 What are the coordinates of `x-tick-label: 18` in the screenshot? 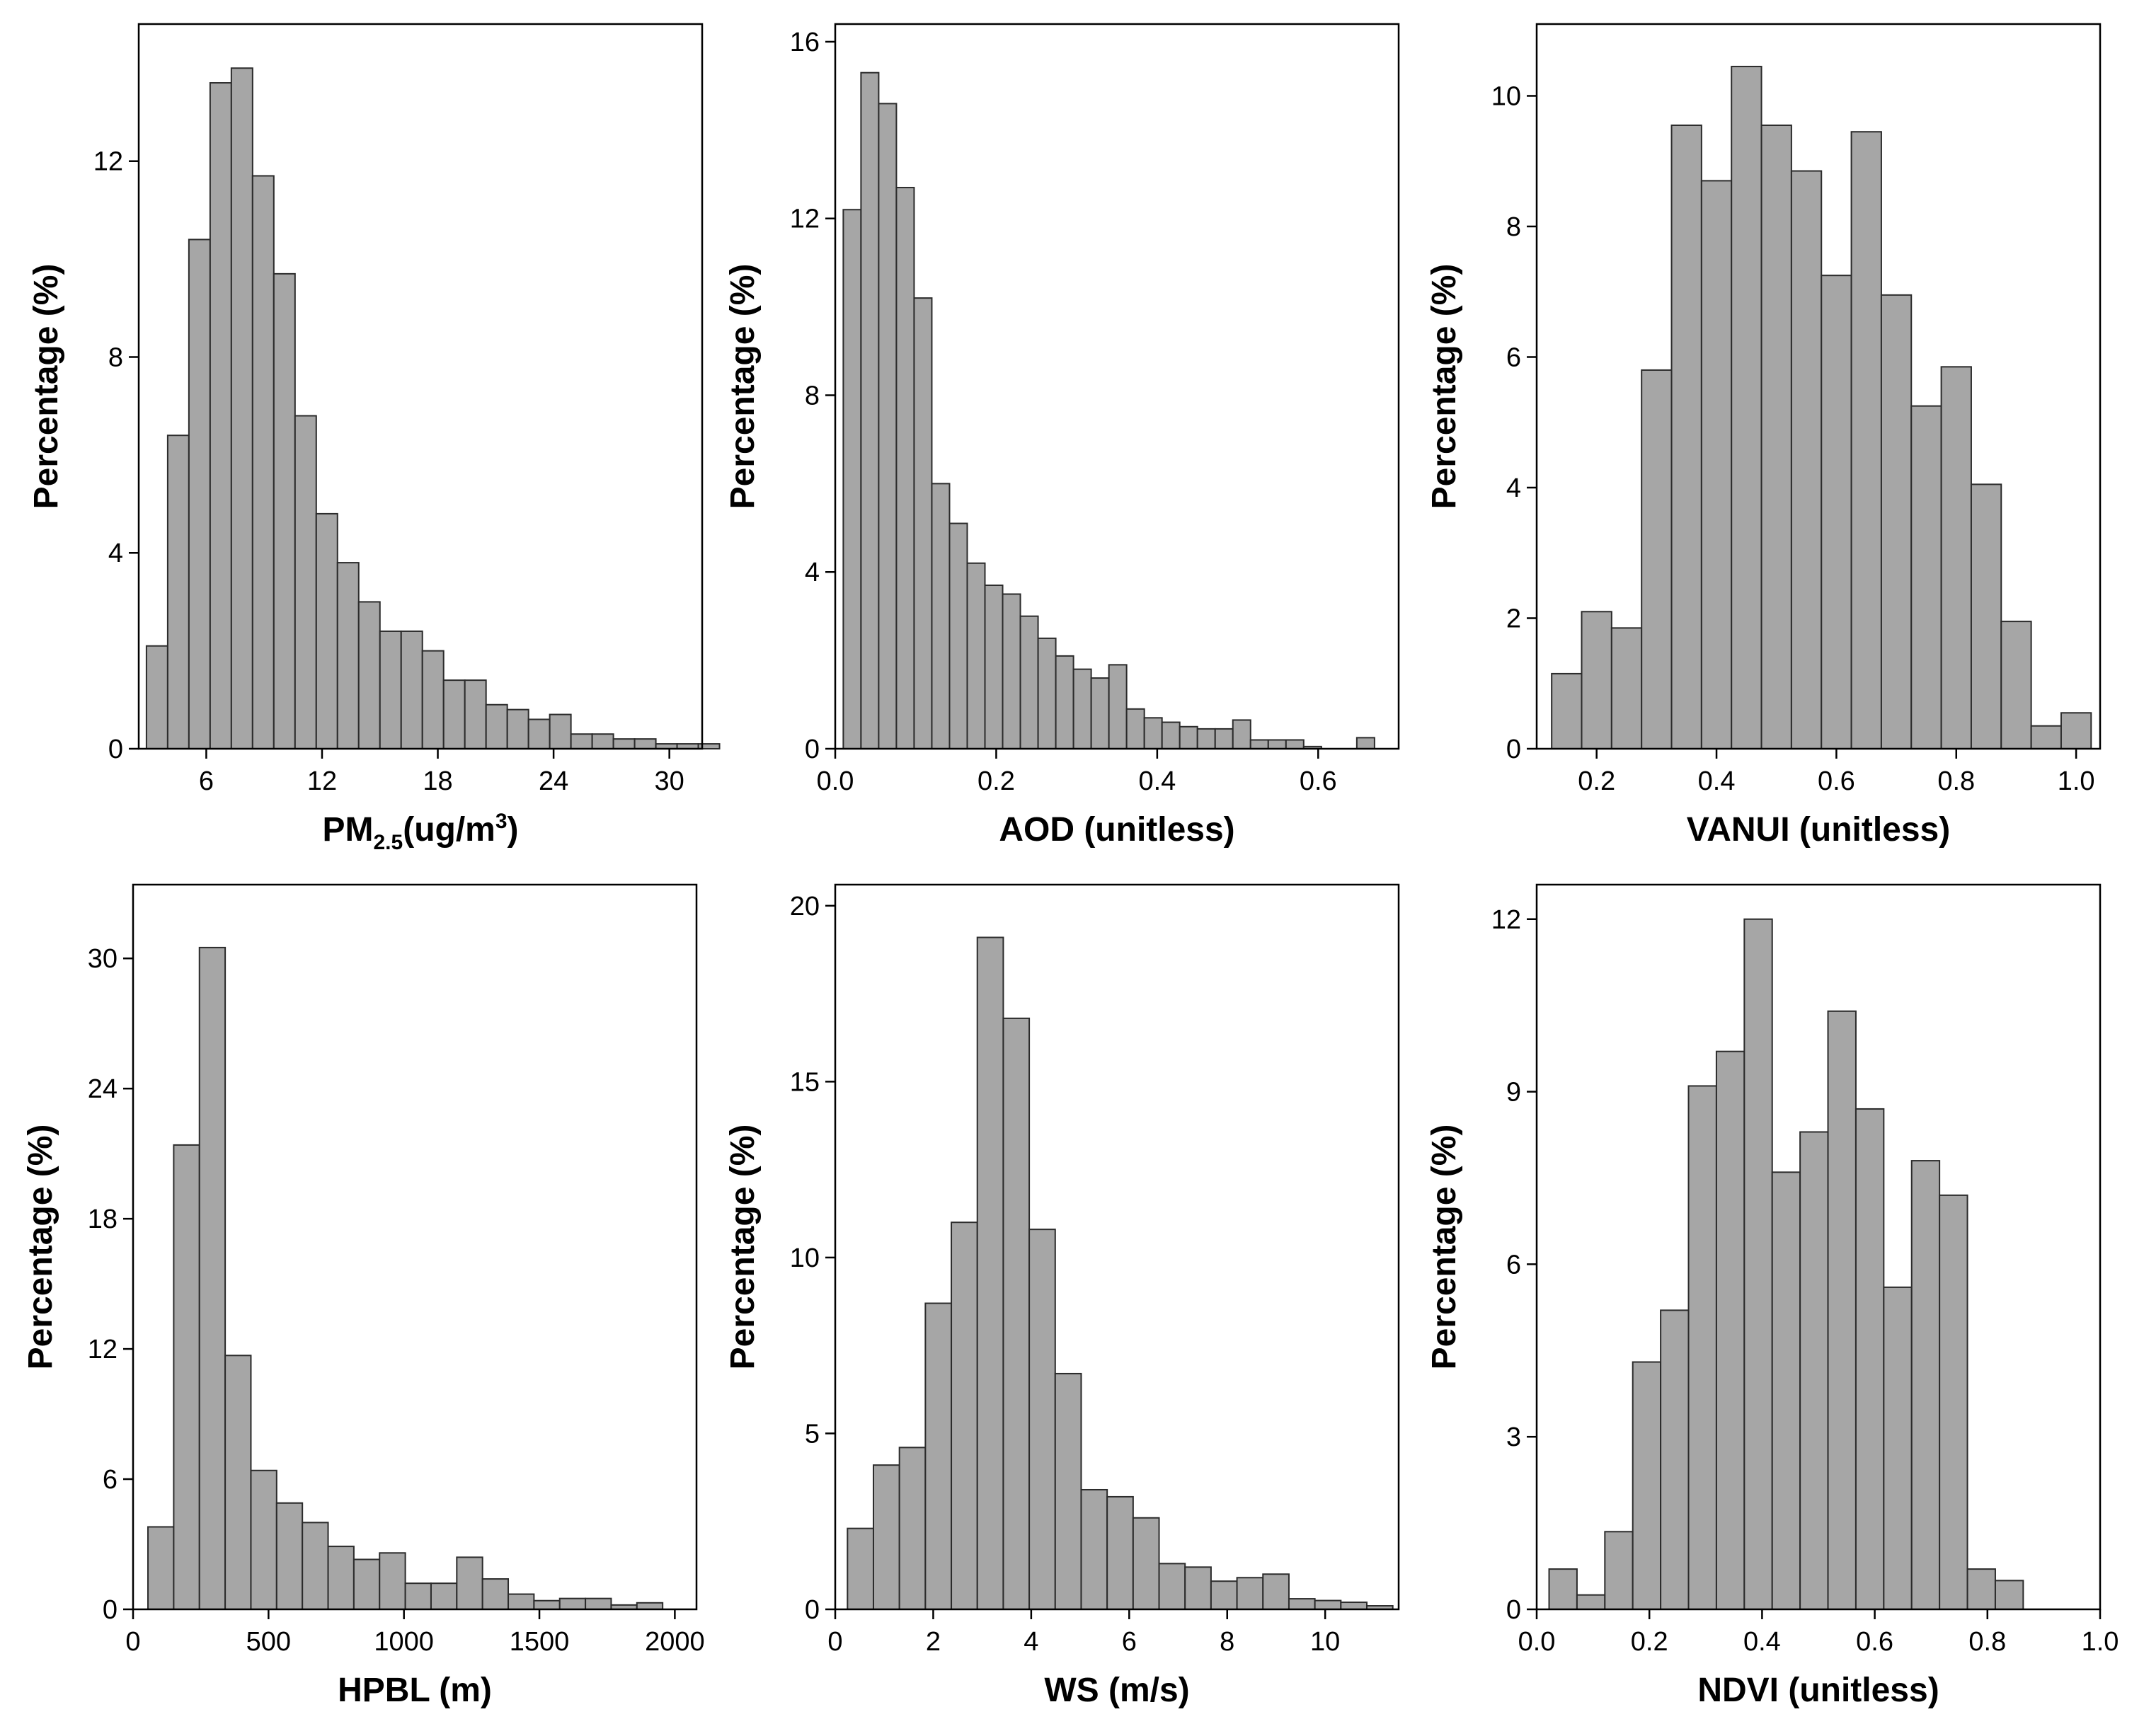 It's located at (437, 781).